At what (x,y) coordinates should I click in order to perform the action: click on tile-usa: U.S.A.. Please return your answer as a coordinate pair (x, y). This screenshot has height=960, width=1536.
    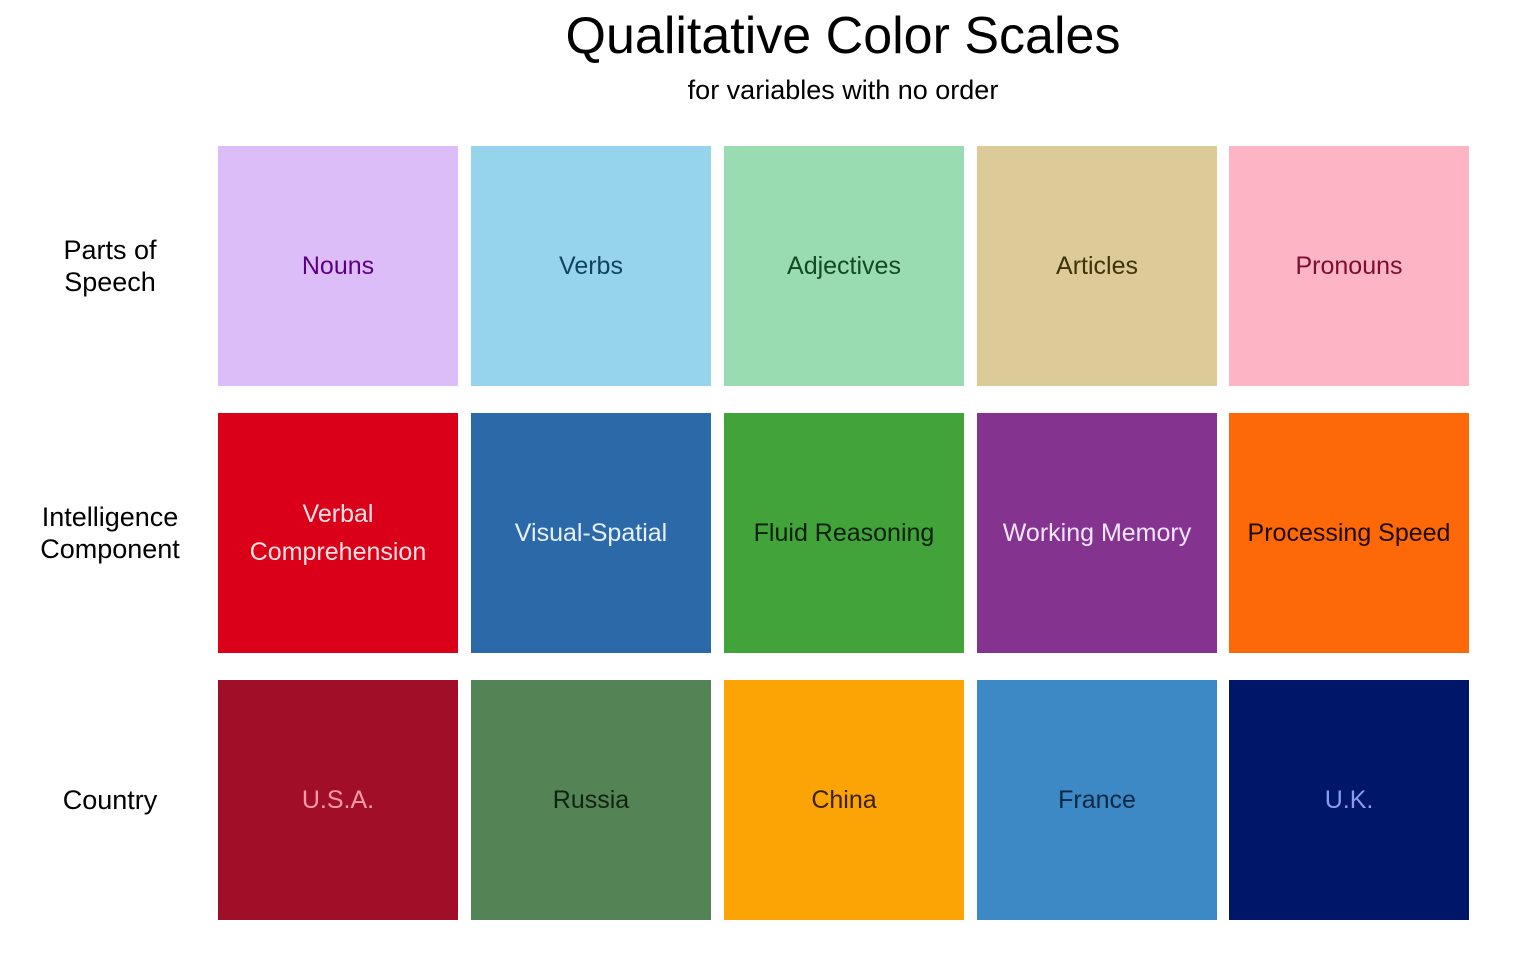
    Looking at the image, I should click on (338, 800).